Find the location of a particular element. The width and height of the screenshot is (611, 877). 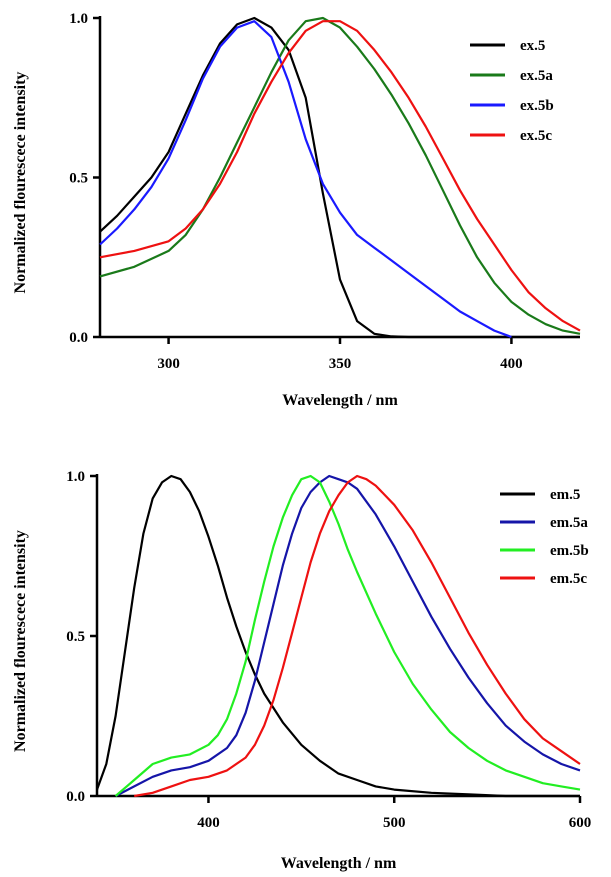

legend-label: em.5c is located at coordinates (568, 579).